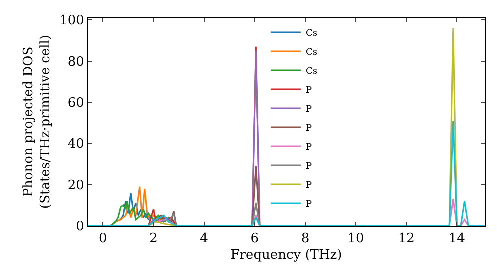 The height and width of the screenshot is (280, 500). I want to click on y-tick-label: 60, so click(76, 103).